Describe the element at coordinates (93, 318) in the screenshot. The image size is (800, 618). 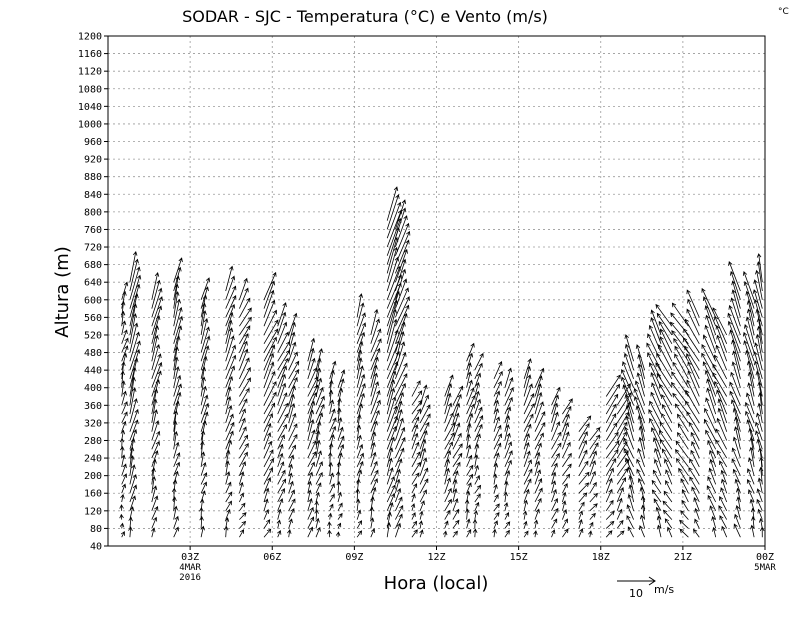
I see `y-tick-label: 560` at that location.